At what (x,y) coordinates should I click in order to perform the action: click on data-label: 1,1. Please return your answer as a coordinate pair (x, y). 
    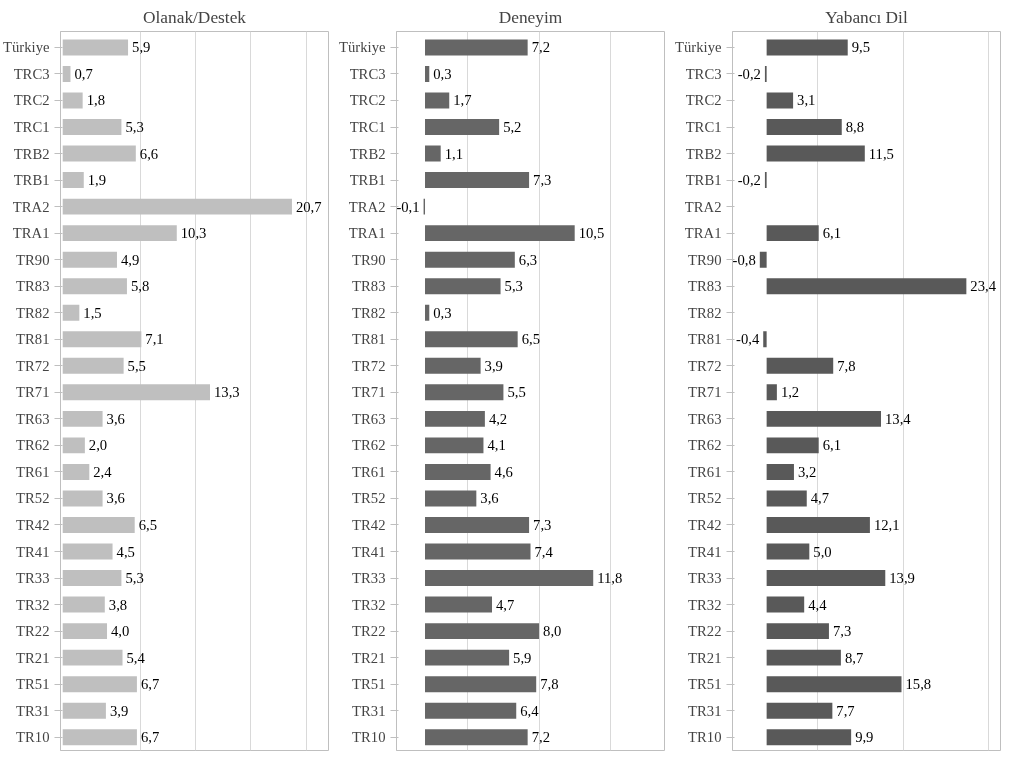
    Looking at the image, I should click on (454, 153).